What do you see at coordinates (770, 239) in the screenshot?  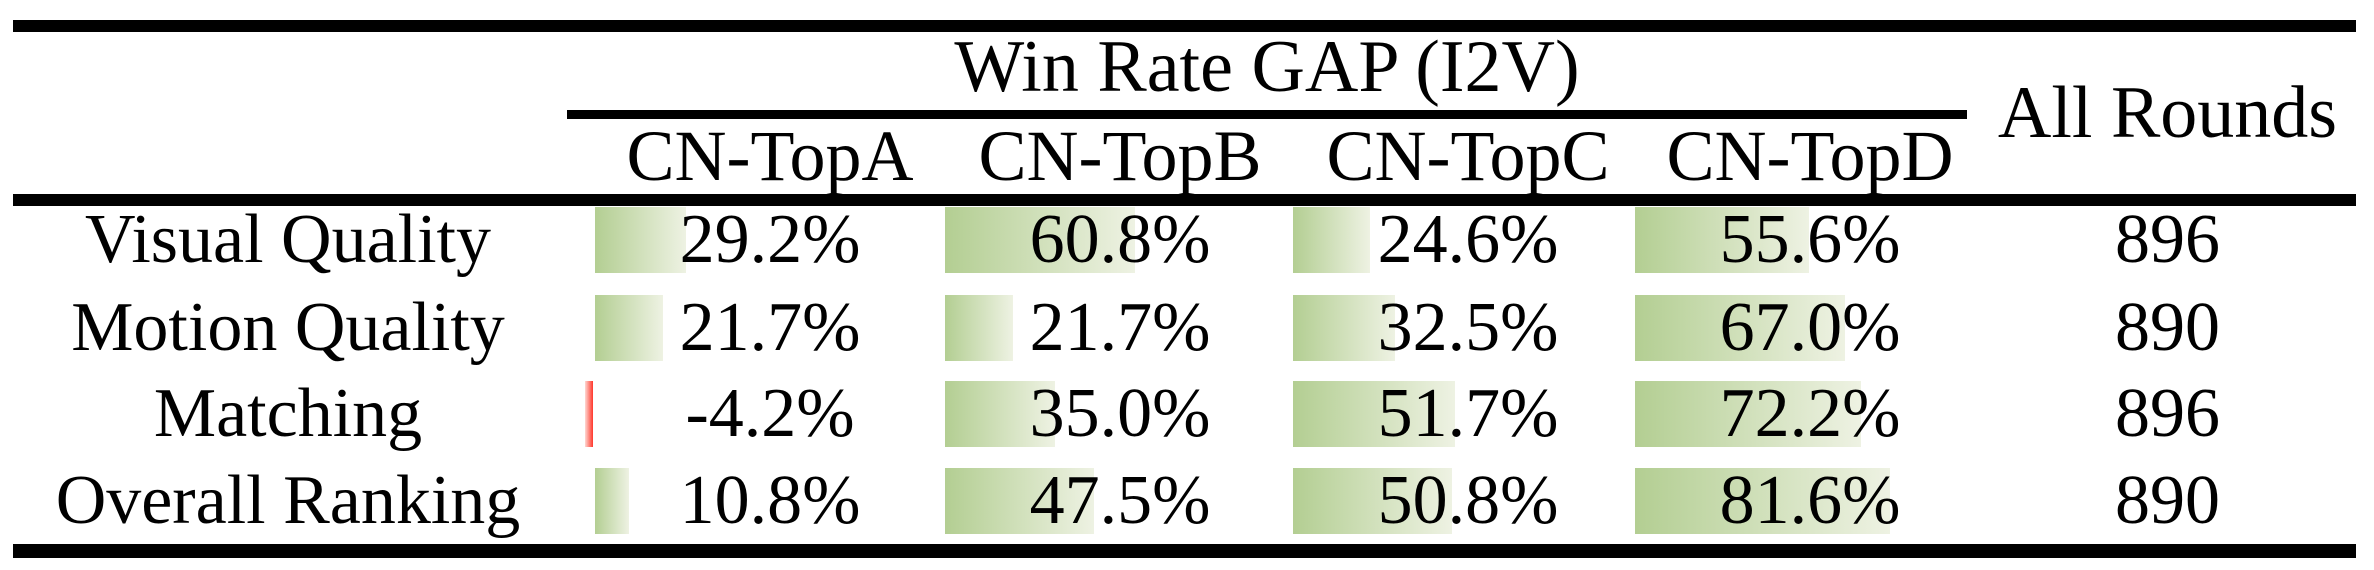 I see `cell-value: 29.2%` at bounding box center [770, 239].